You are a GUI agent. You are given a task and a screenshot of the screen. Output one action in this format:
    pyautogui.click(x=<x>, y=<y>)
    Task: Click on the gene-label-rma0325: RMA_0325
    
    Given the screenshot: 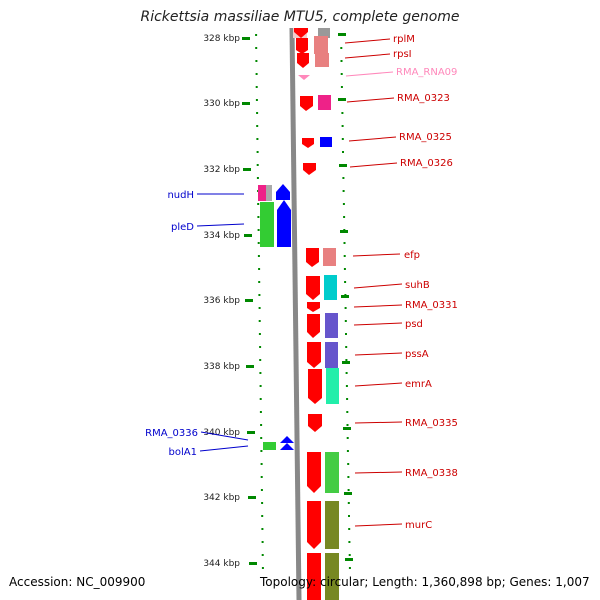 What is the action you would take?
    pyautogui.click(x=425, y=137)
    